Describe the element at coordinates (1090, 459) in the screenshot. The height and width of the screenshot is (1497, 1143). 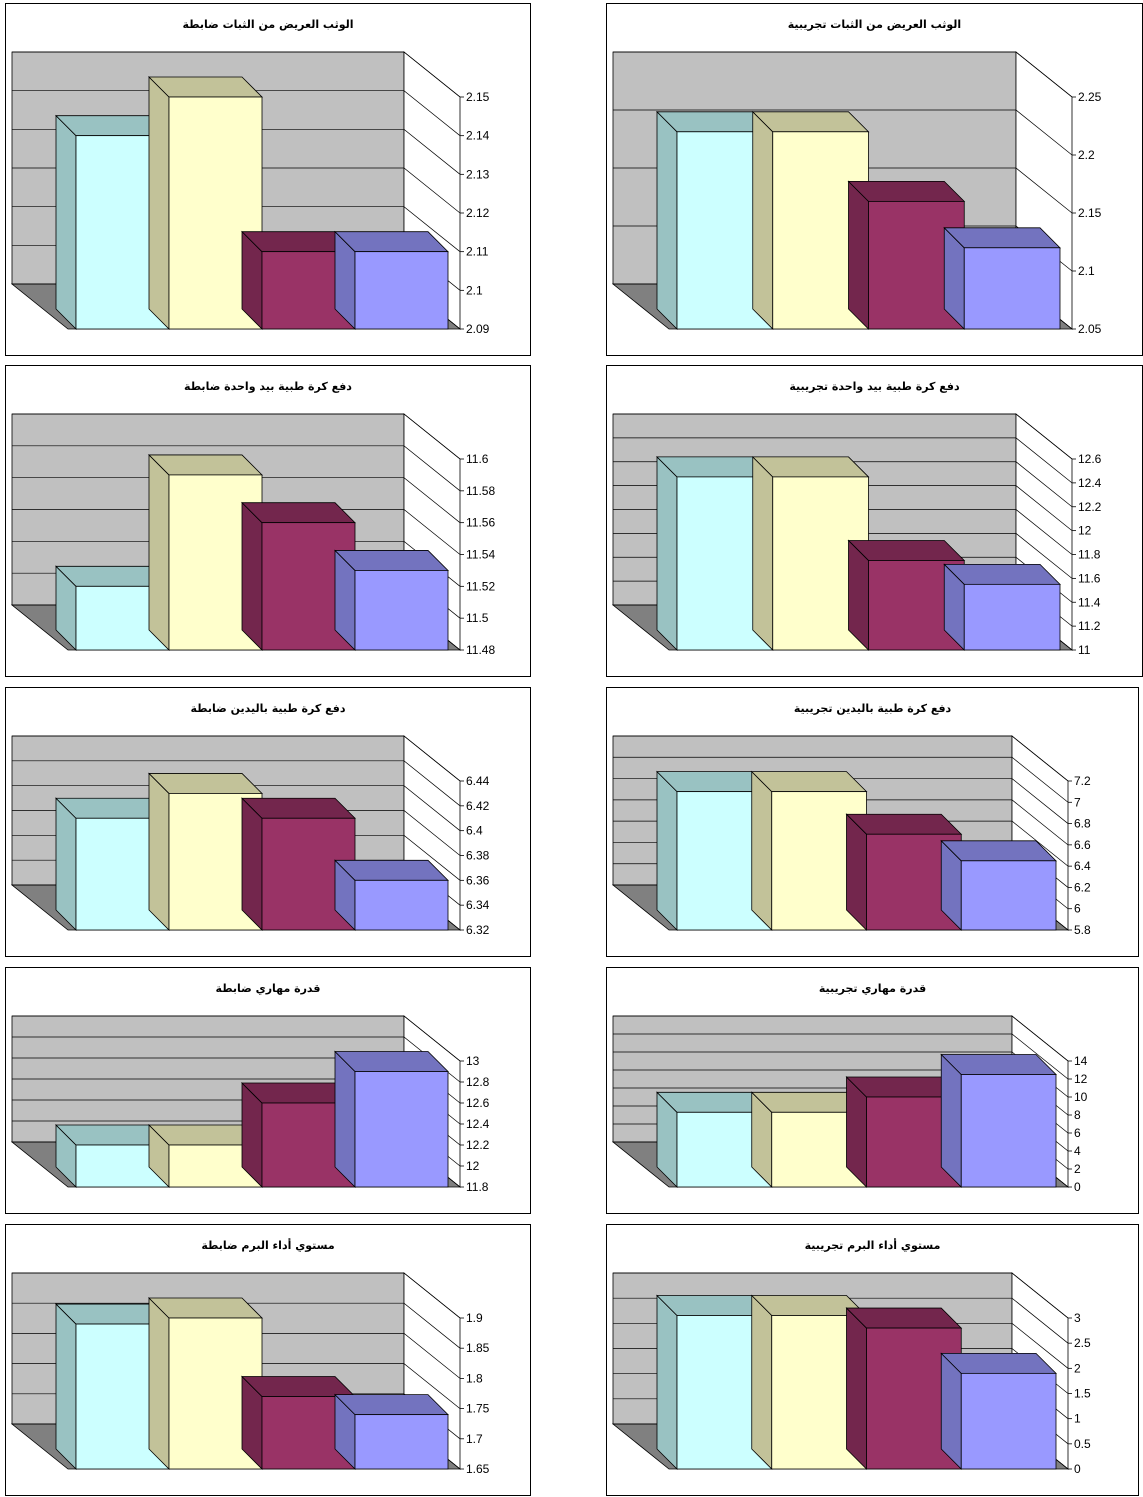
I see `tick-label: 12.6` at that location.